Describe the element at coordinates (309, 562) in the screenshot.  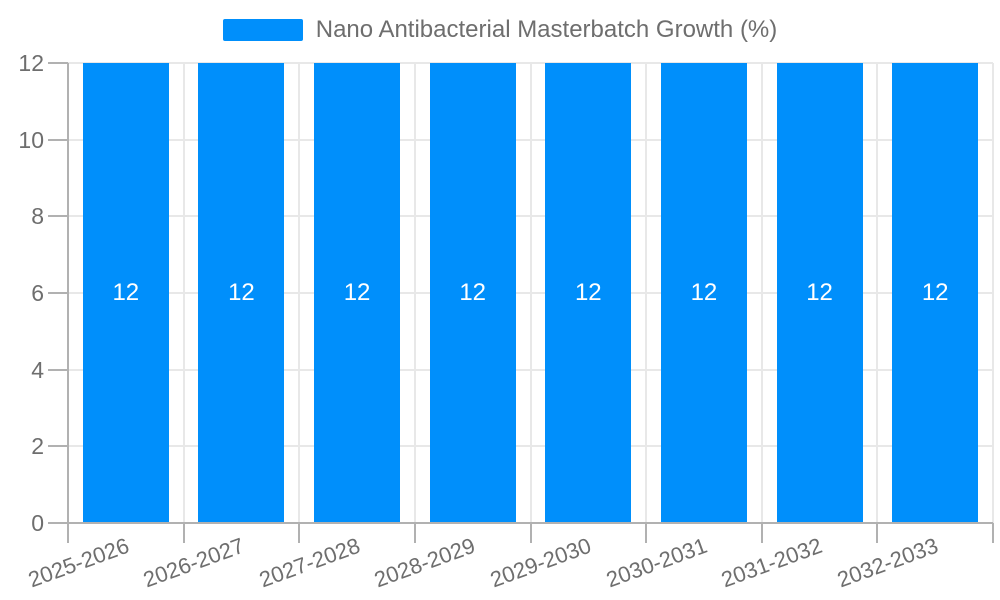
I see `x-axis-label: 2027-2028` at that location.